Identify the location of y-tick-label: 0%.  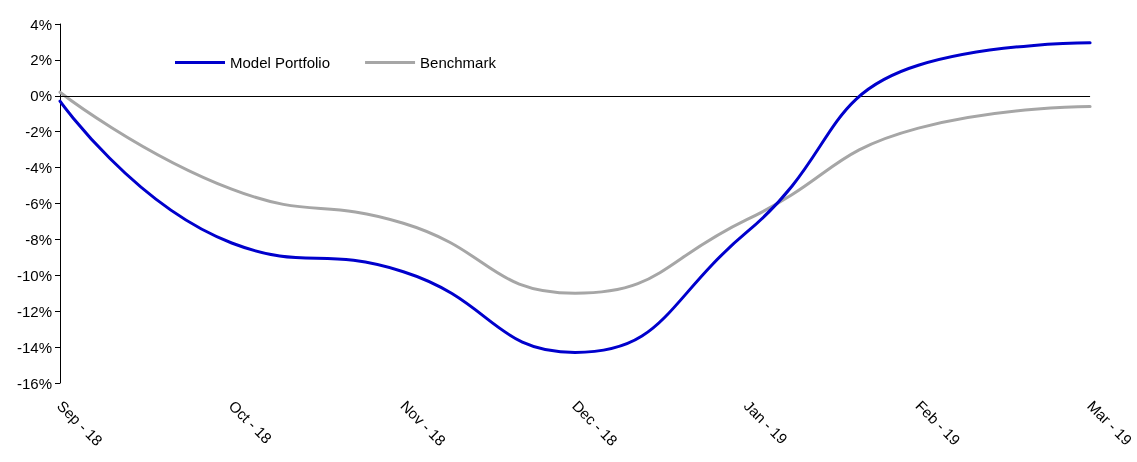
(41, 96).